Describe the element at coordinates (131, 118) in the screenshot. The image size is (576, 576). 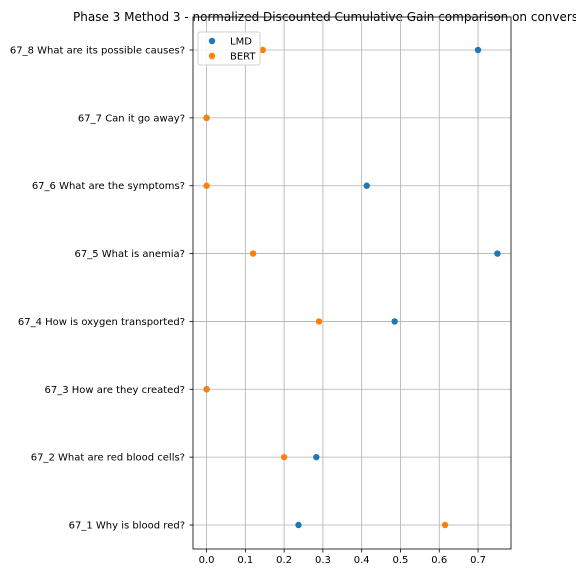
I see `y-tick-label: 67_7 Can it go away?` at that location.